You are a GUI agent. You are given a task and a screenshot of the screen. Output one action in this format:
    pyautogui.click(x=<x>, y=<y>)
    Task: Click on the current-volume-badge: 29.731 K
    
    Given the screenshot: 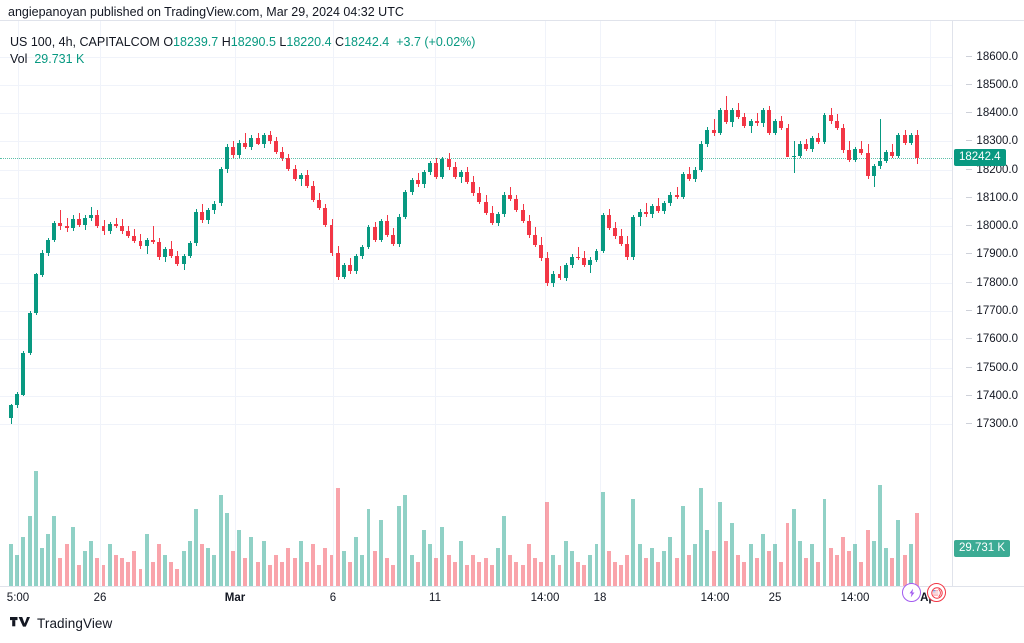 What is the action you would take?
    pyautogui.click(x=982, y=548)
    